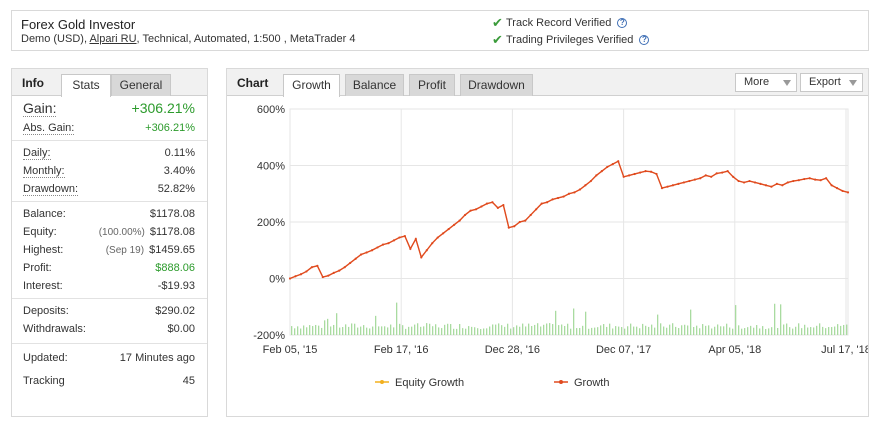  I want to click on trading-privileges-verified: ✔ Trading Privileges Verified ?, so click(571, 40).